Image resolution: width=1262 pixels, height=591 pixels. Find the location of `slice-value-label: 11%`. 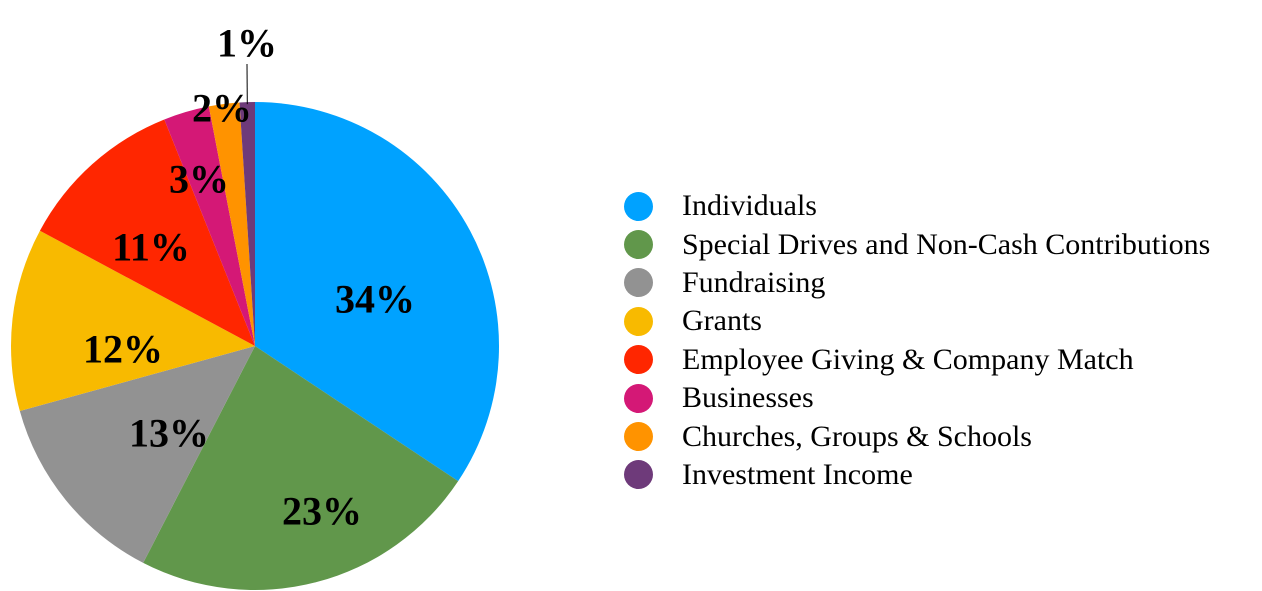

slice-value-label: 11% is located at coordinates (151, 247).